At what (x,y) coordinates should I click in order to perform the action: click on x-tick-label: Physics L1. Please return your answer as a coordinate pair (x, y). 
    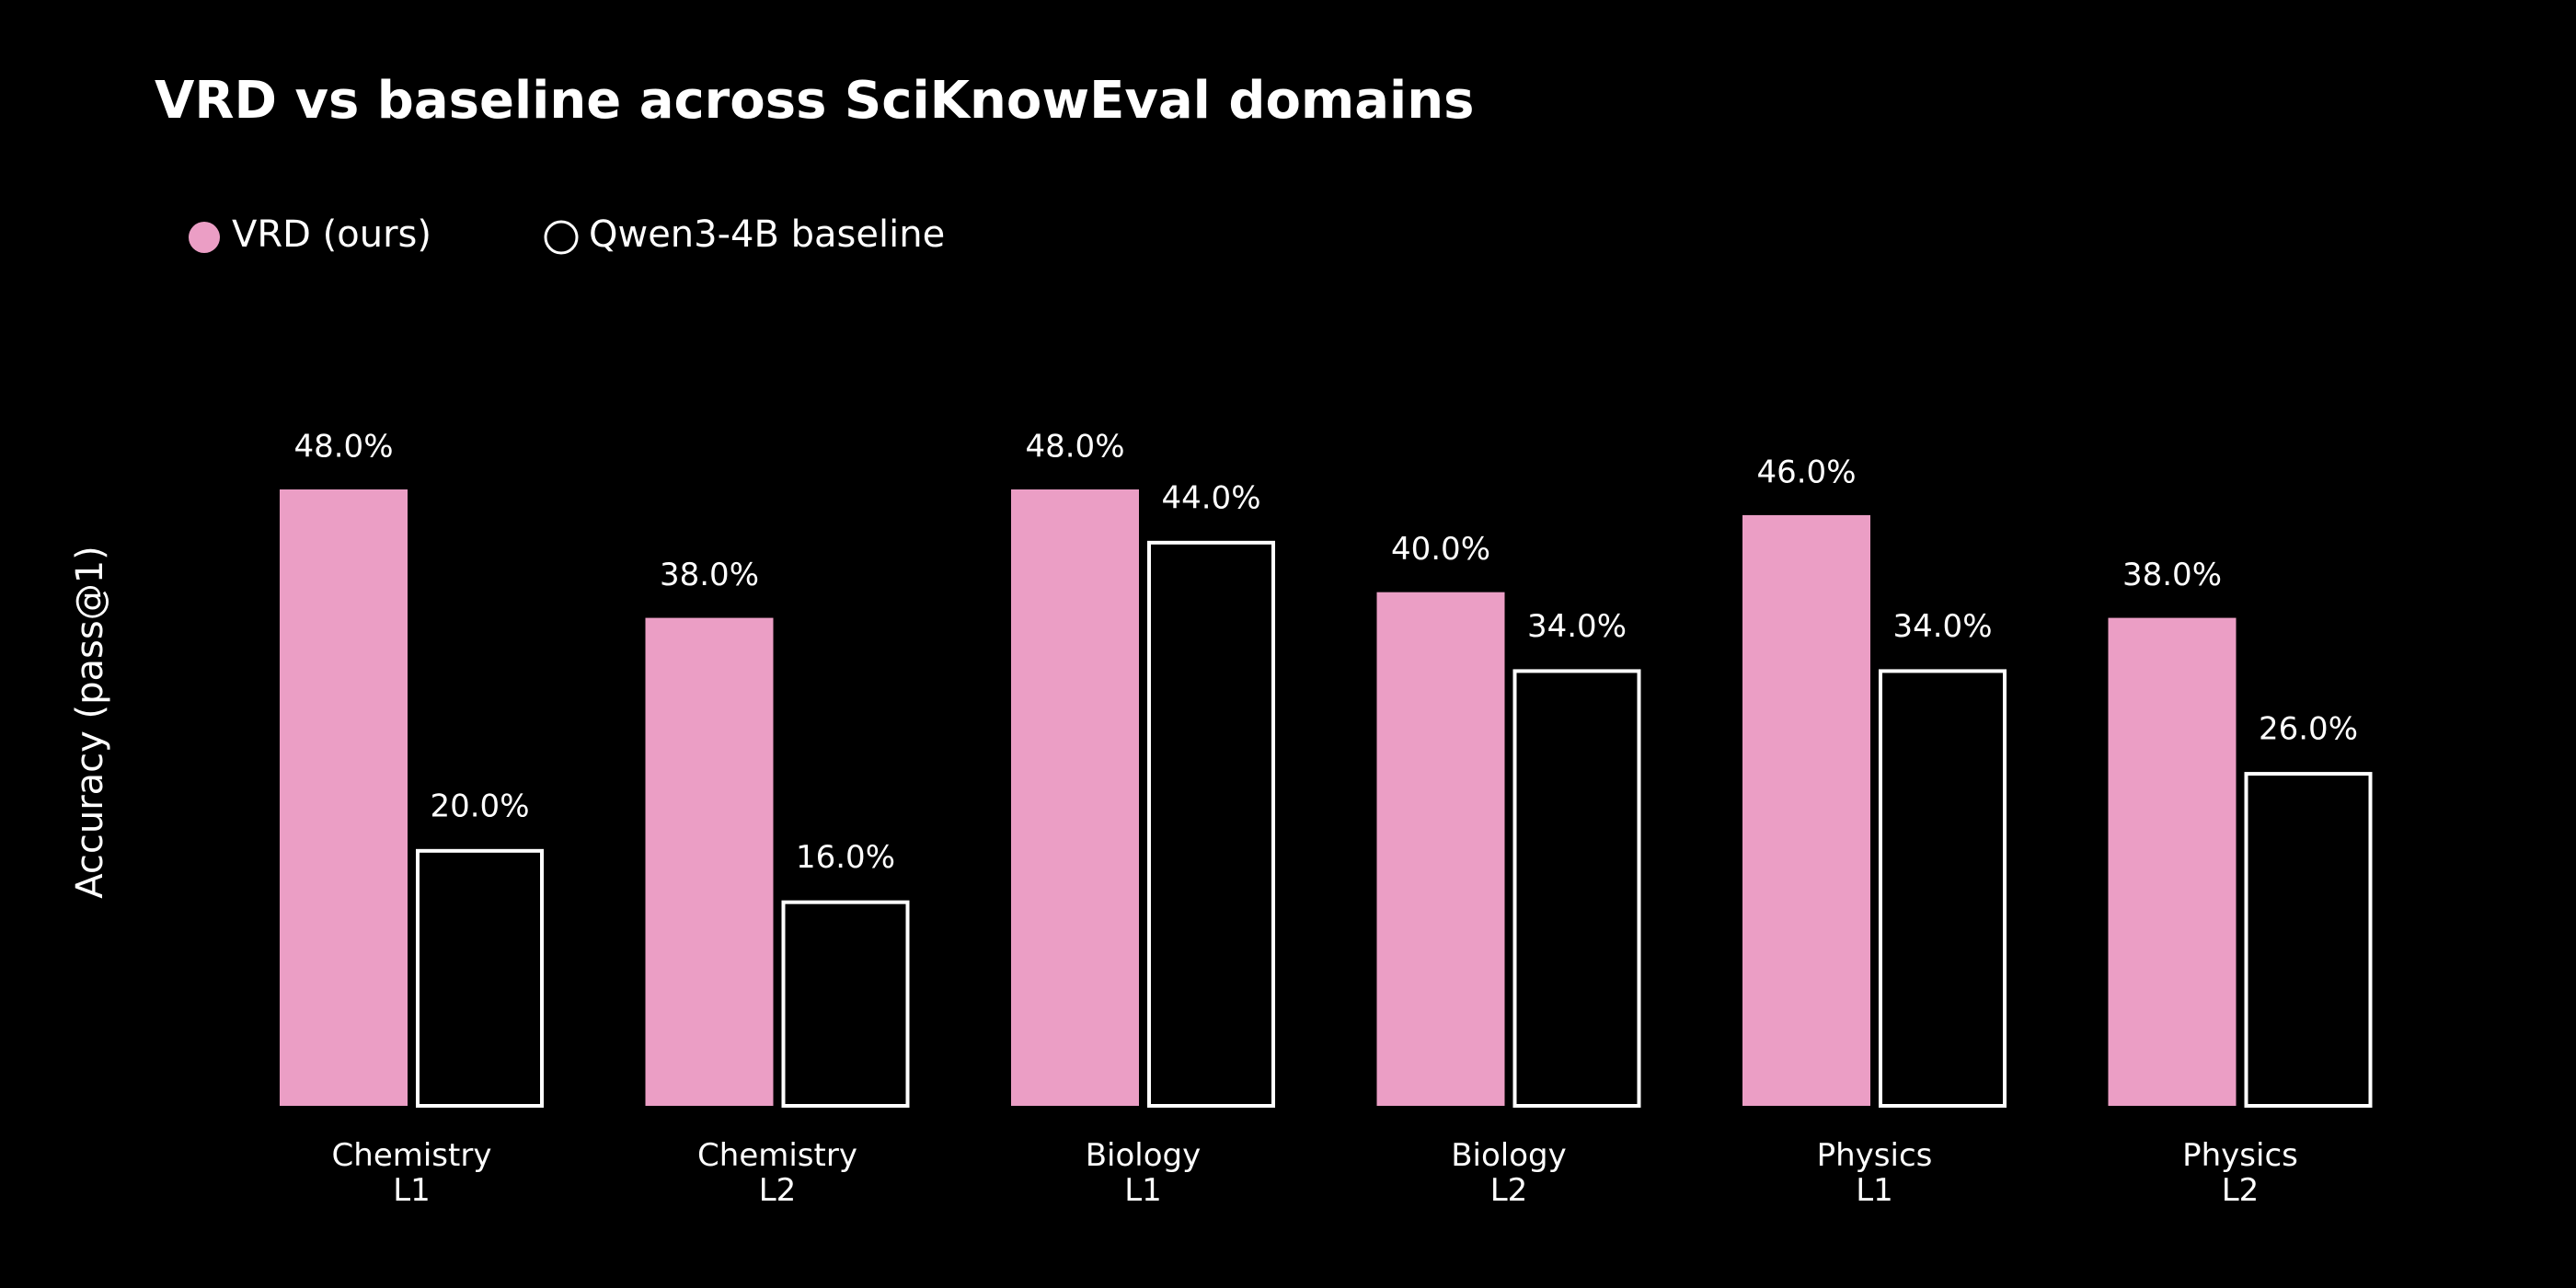
    Looking at the image, I should click on (1874, 1173).